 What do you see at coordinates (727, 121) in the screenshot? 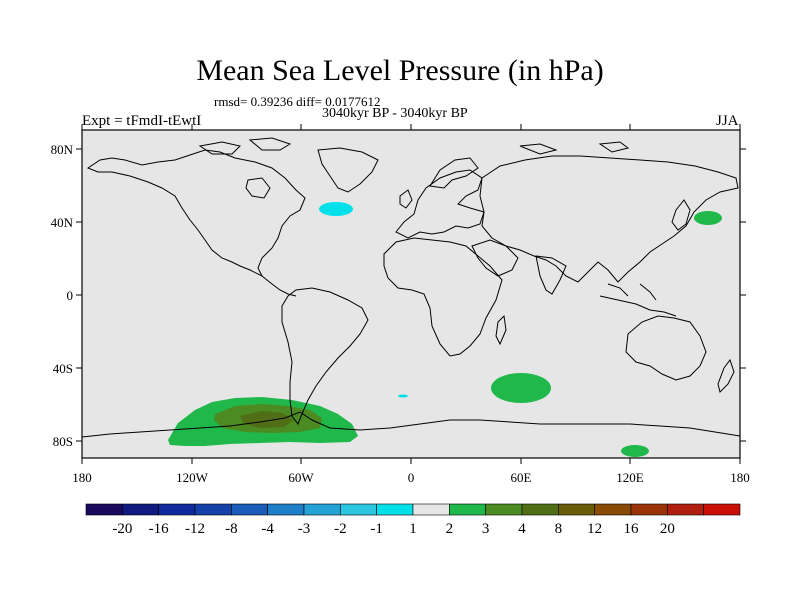
I see `season-label: JJA` at bounding box center [727, 121].